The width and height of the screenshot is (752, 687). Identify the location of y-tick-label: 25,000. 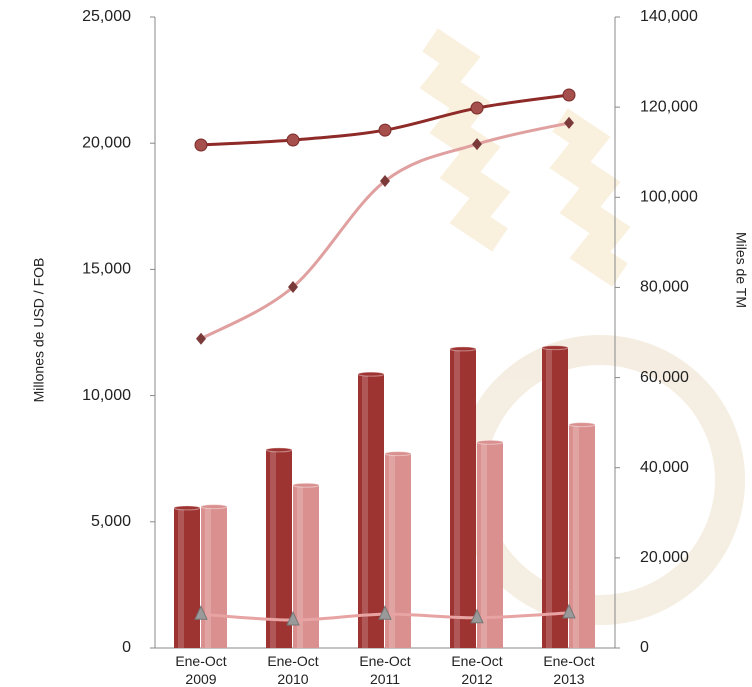
(106, 16).